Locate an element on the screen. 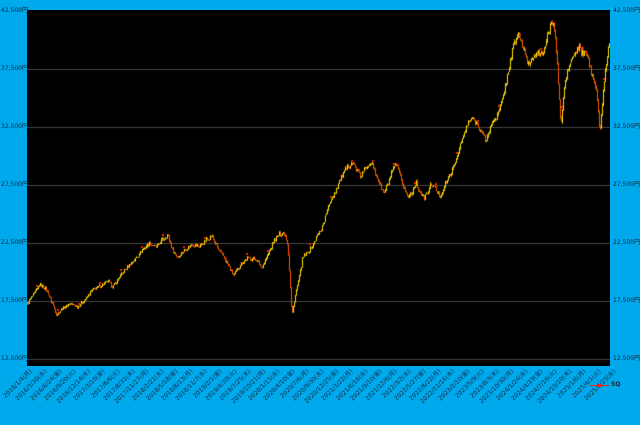 The width and height of the screenshot is (640, 425). y-axis-label-left: 42,500円 is located at coordinates (14, 10).